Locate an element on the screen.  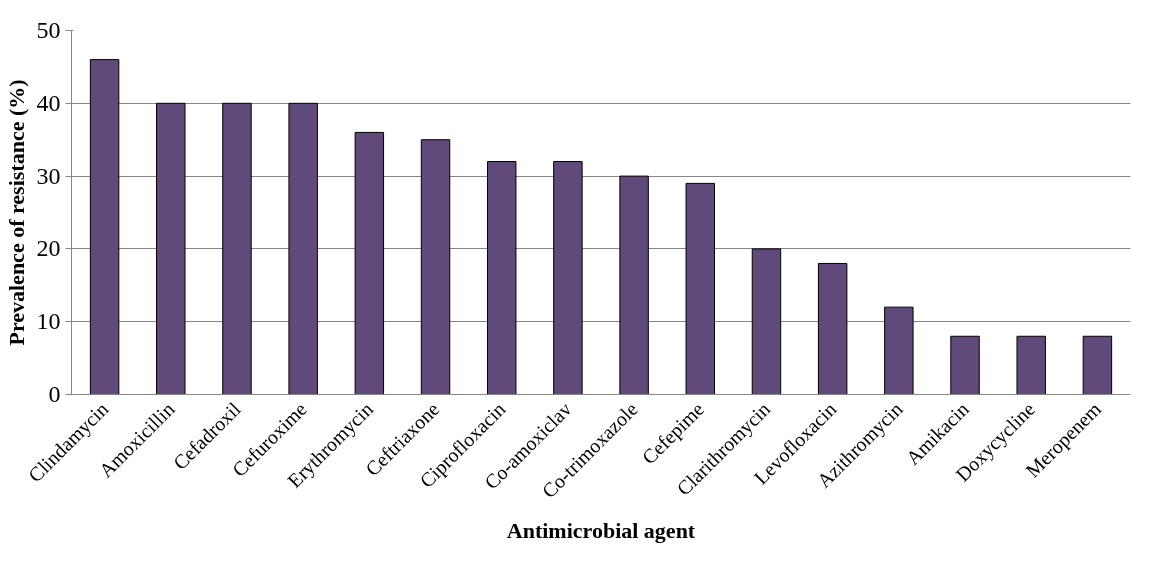
y-tick-label: 40 is located at coordinates (48, 102).